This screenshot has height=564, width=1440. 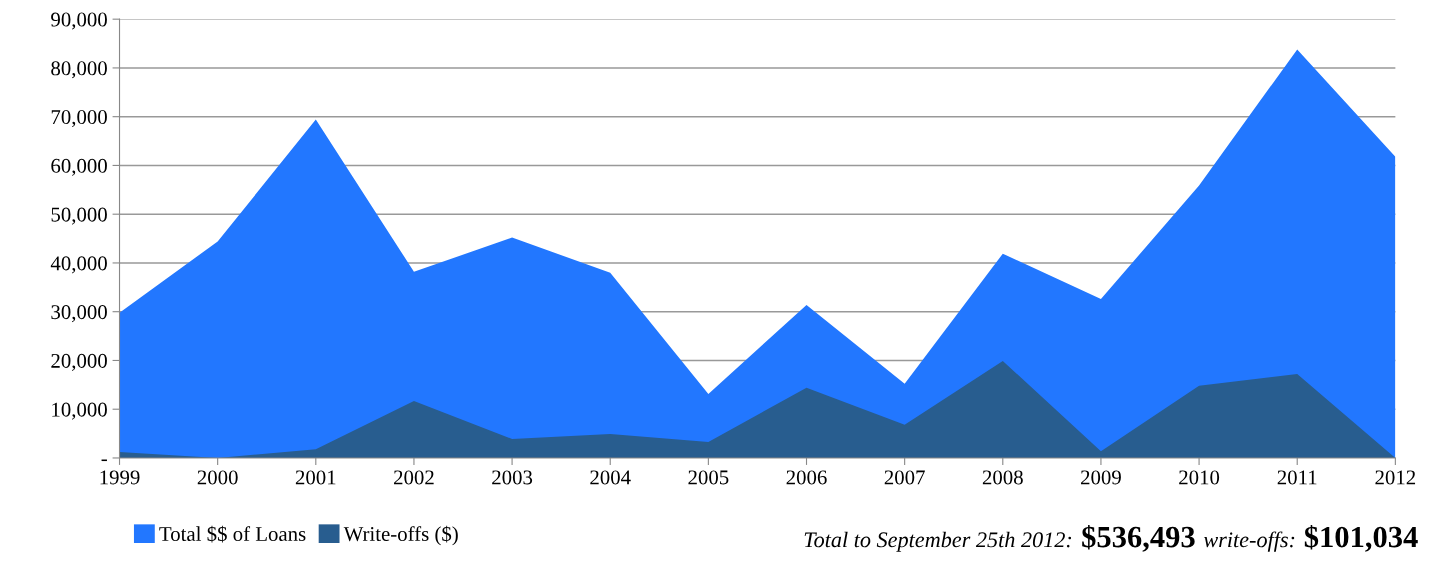 I want to click on text: Total to September 25th 2012:, so click(x=938, y=541).